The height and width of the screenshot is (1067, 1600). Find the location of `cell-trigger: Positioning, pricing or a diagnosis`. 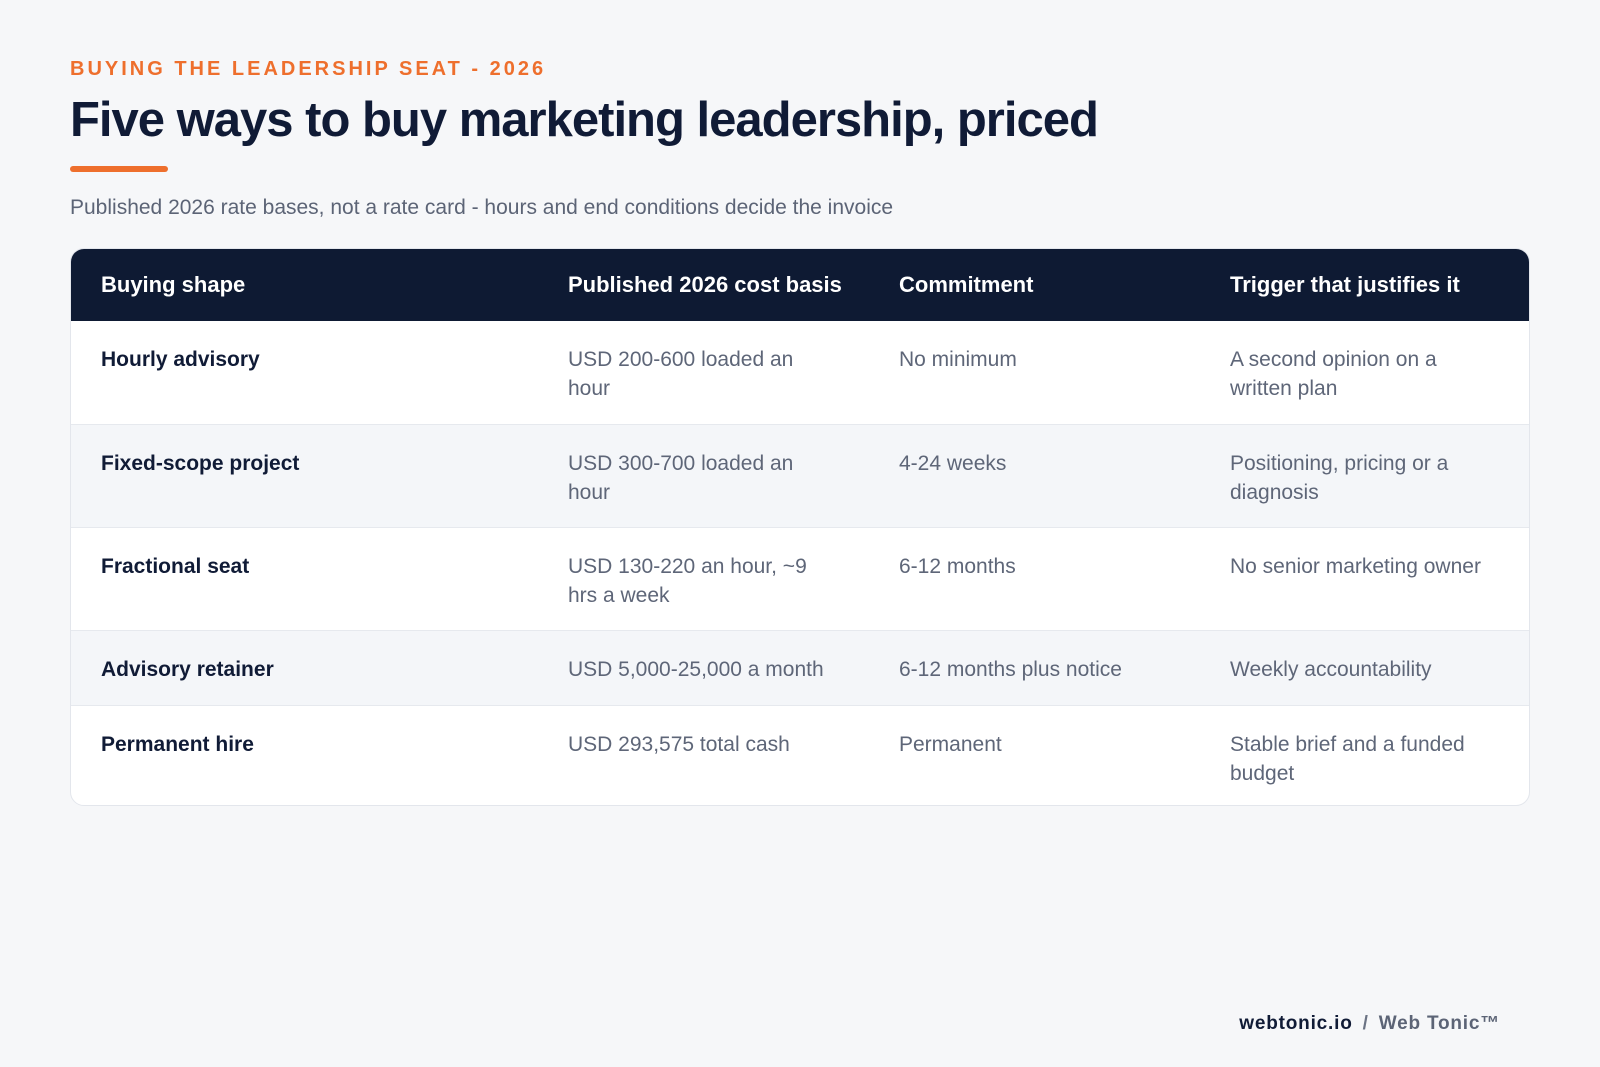

cell-trigger: Positioning, pricing or a diagnosis is located at coordinates (1339, 477).